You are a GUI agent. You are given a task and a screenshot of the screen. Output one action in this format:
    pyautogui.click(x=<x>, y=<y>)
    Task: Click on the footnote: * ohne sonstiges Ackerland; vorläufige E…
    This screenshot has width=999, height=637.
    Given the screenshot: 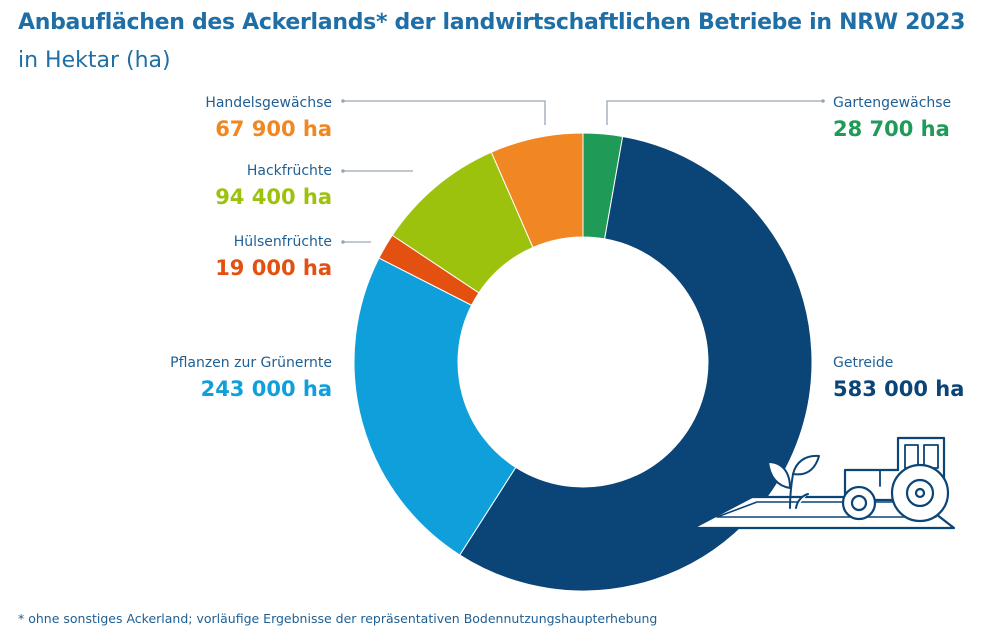 What is the action you would take?
    pyautogui.click(x=338, y=618)
    